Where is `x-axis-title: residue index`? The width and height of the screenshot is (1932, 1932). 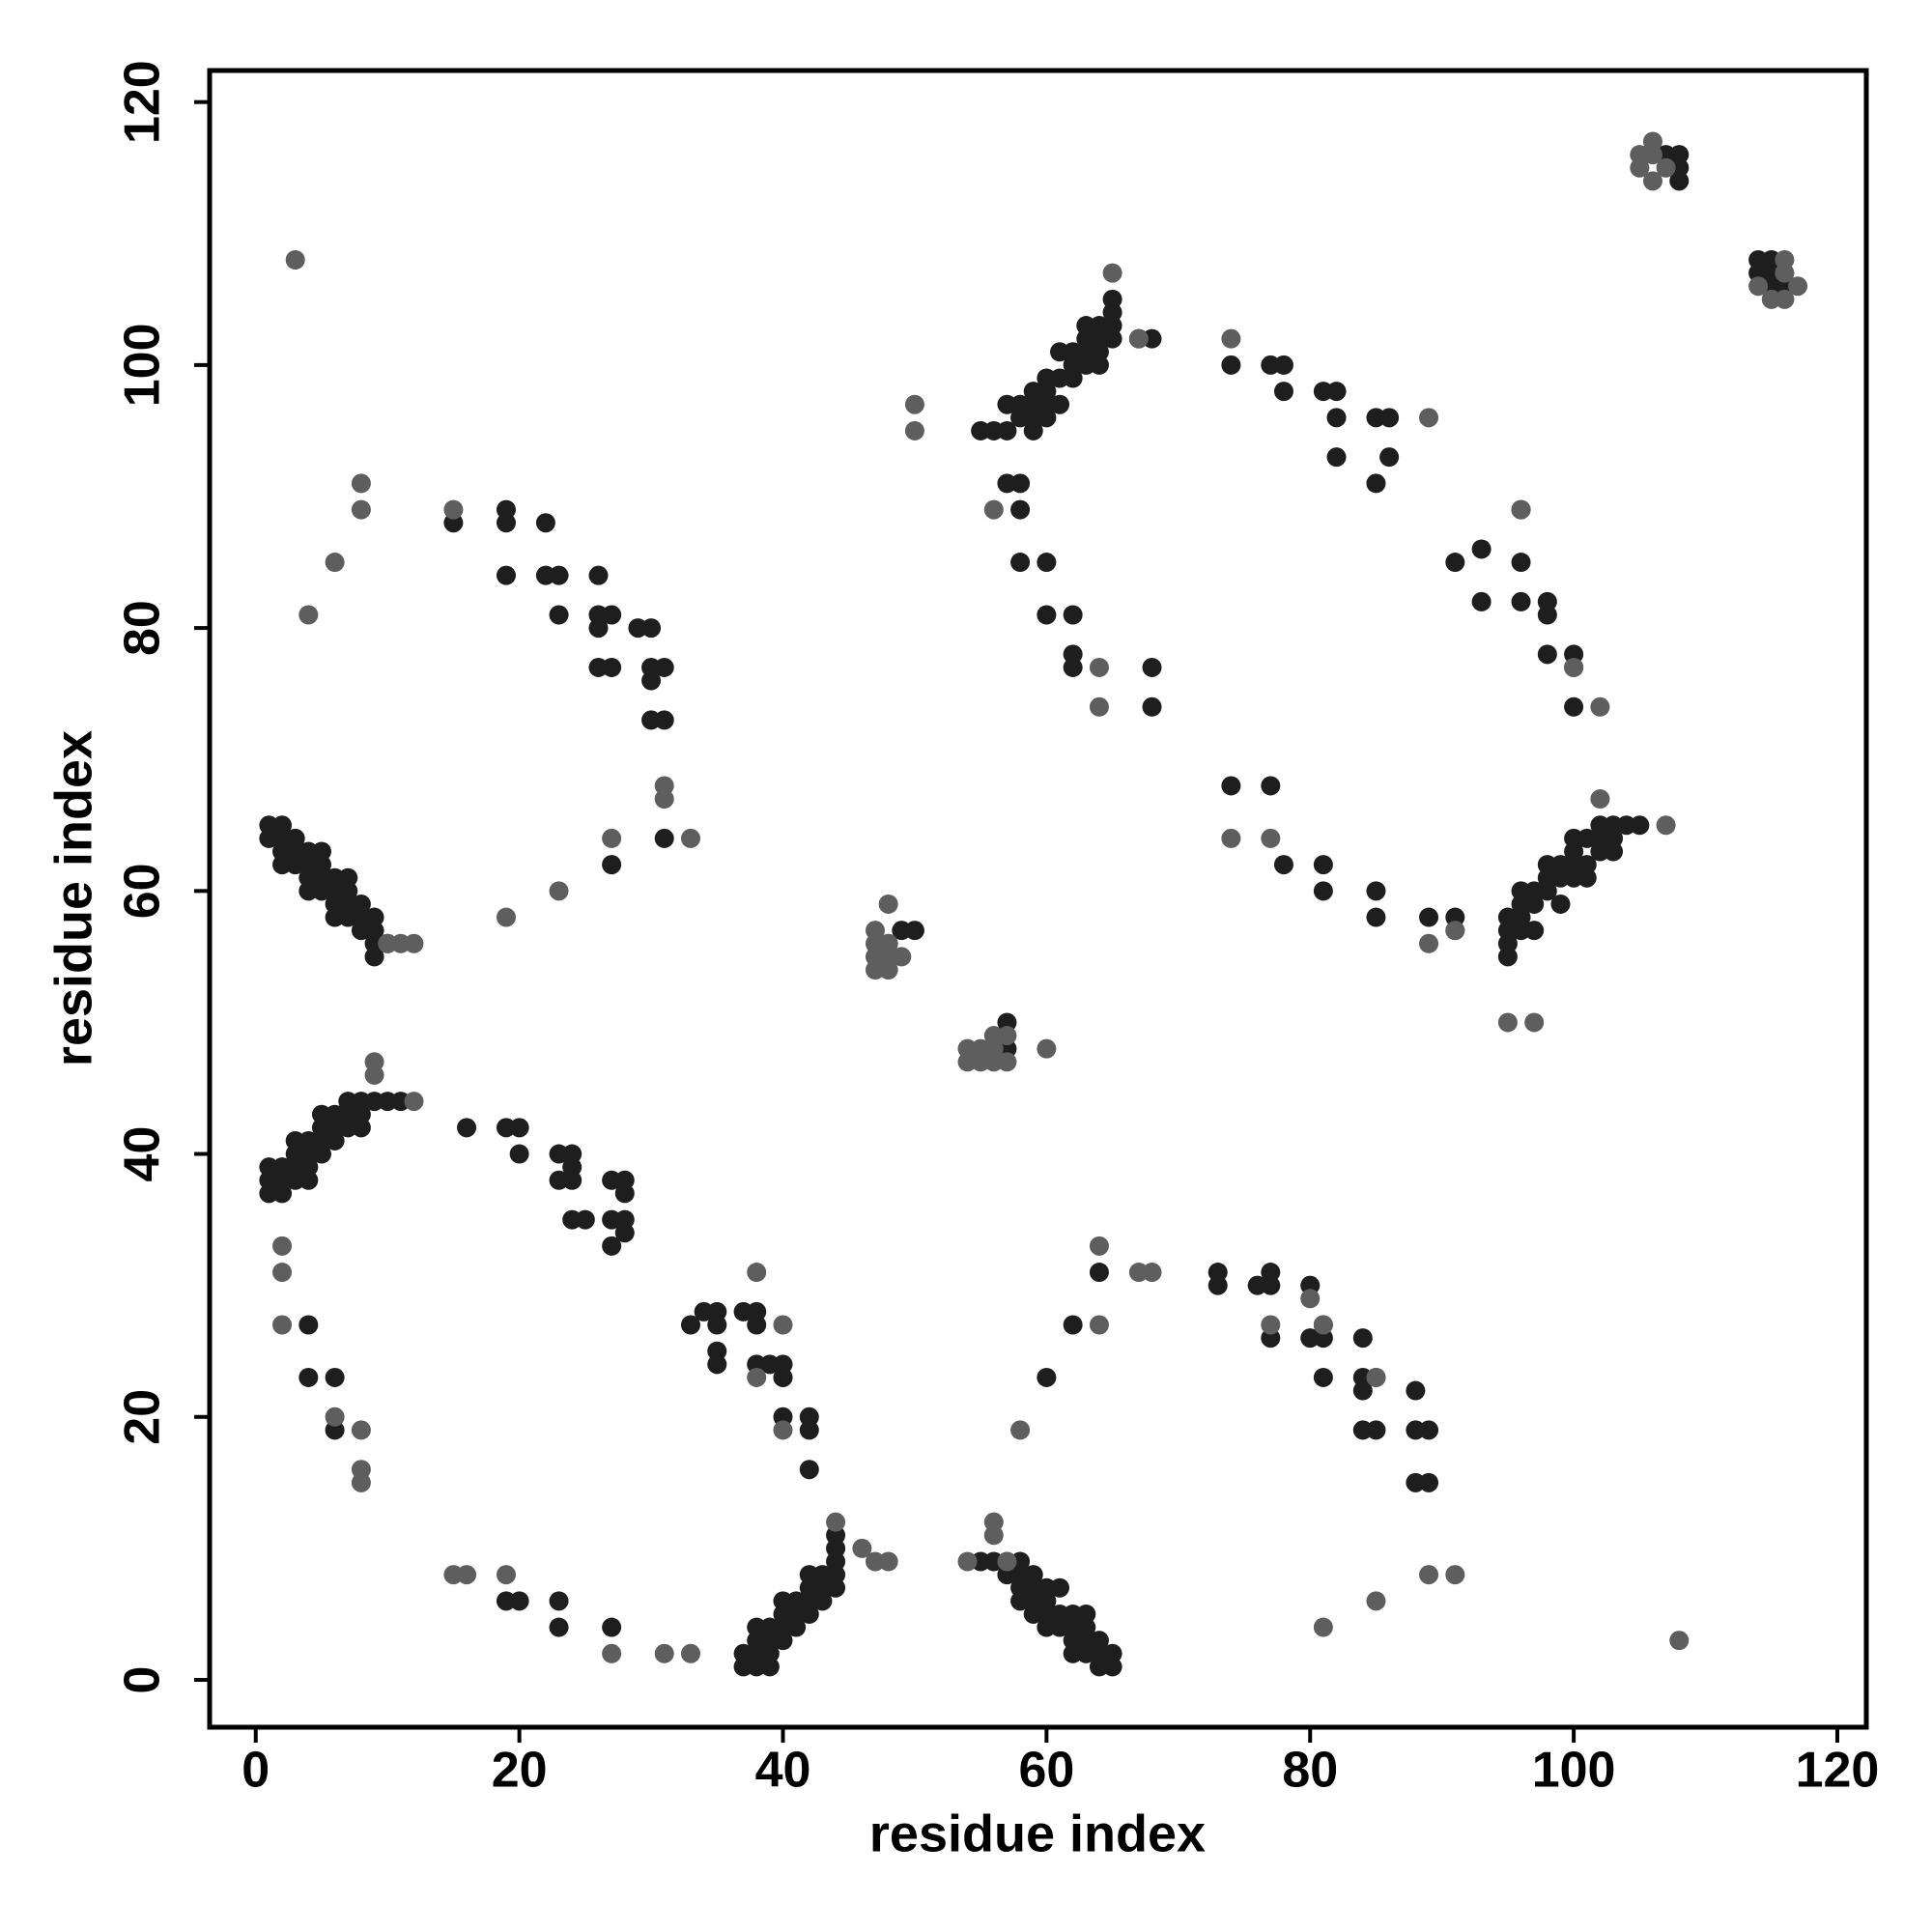 x-axis-title: residue index is located at coordinates (1037, 1833).